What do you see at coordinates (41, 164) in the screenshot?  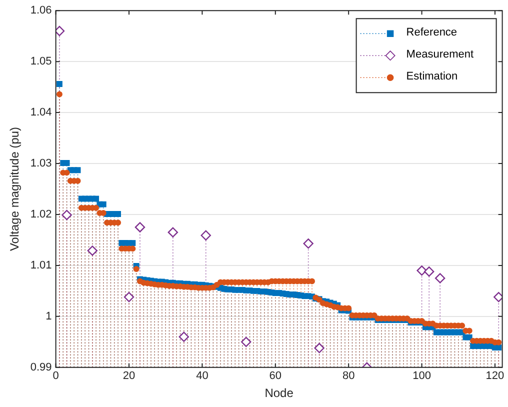 I see `y-tick-label: 1.03` at bounding box center [41, 164].